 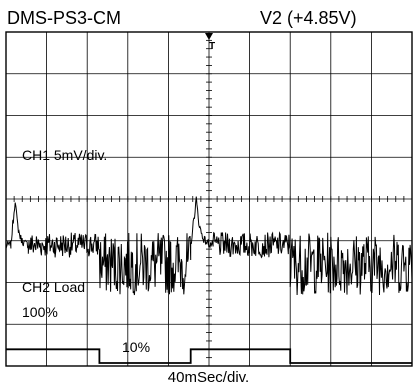 What do you see at coordinates (212, 46) in the screenshot?
I see `trigger-marker-label: T` at bounding box center [212, 46].